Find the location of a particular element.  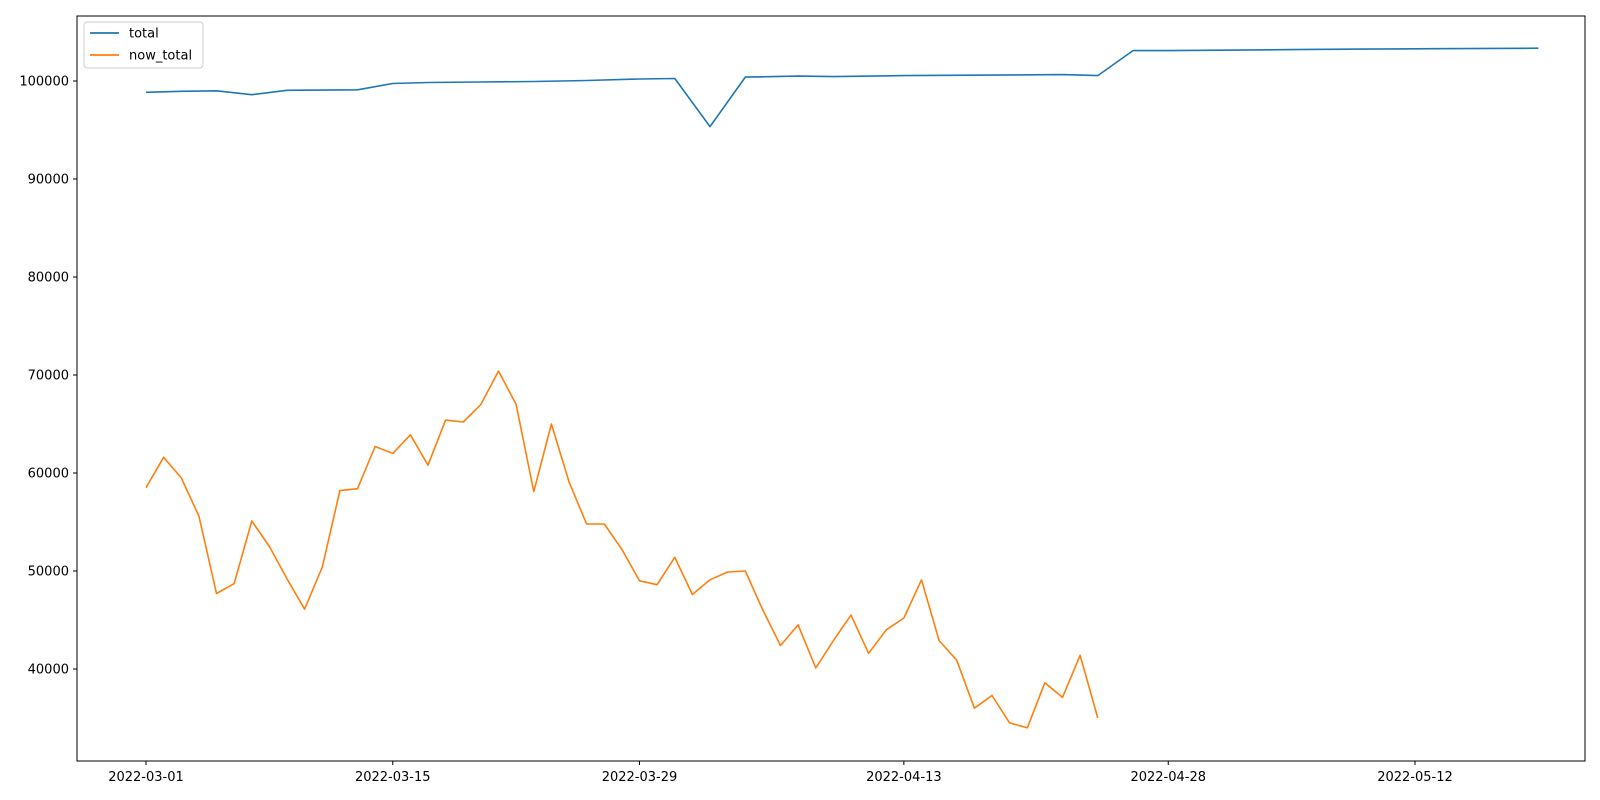

y-axis: 40000 50000 60000 70000 80000 90000 100000 is located at coordinates (48, 376).